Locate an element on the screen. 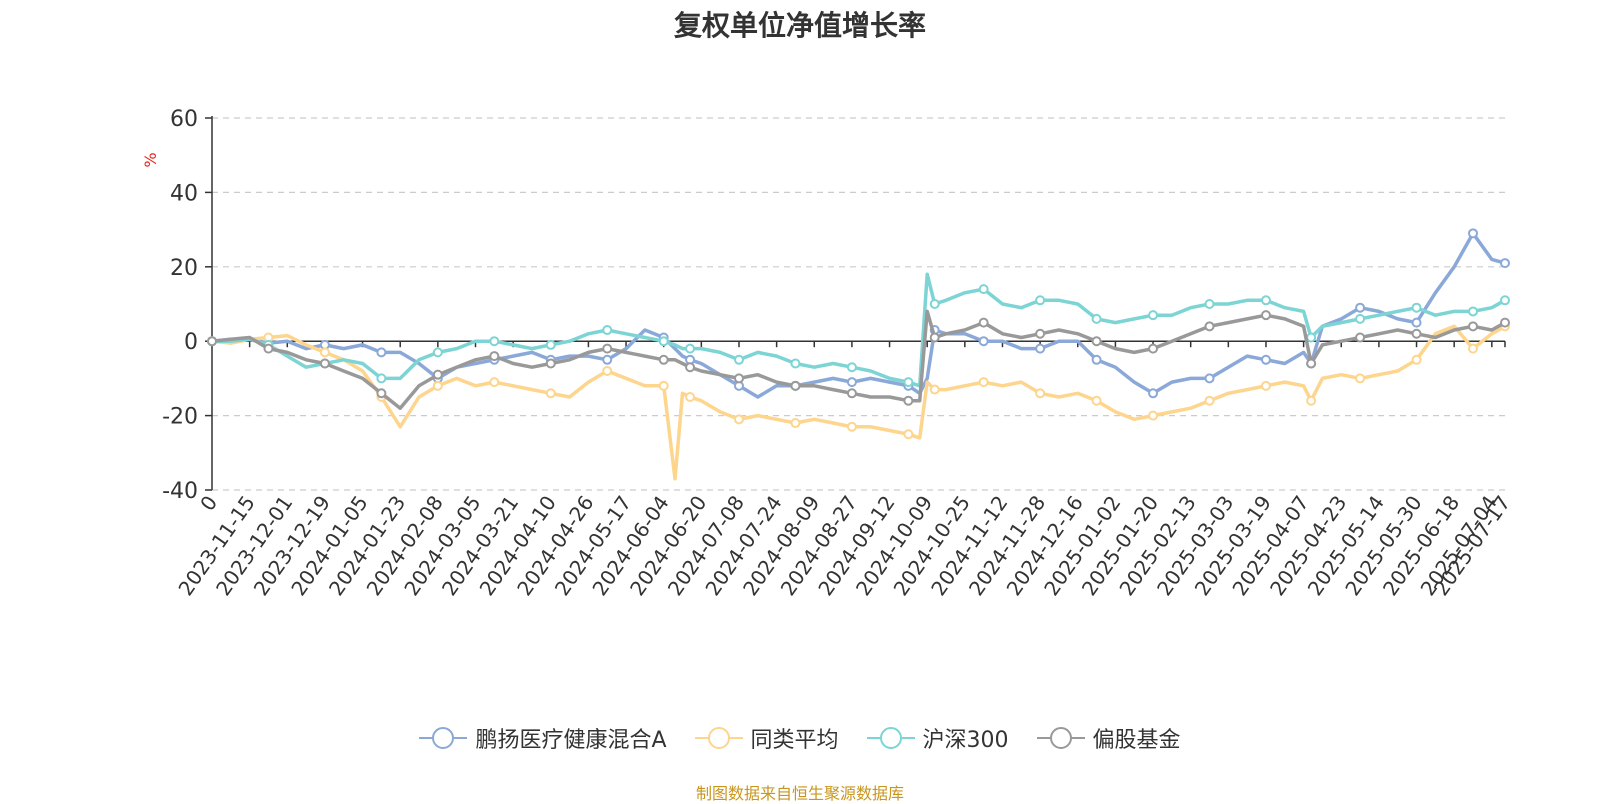 This screenshot has height=804, width=1600. y-tick-label: 20 is located at coordinates (184, 268).